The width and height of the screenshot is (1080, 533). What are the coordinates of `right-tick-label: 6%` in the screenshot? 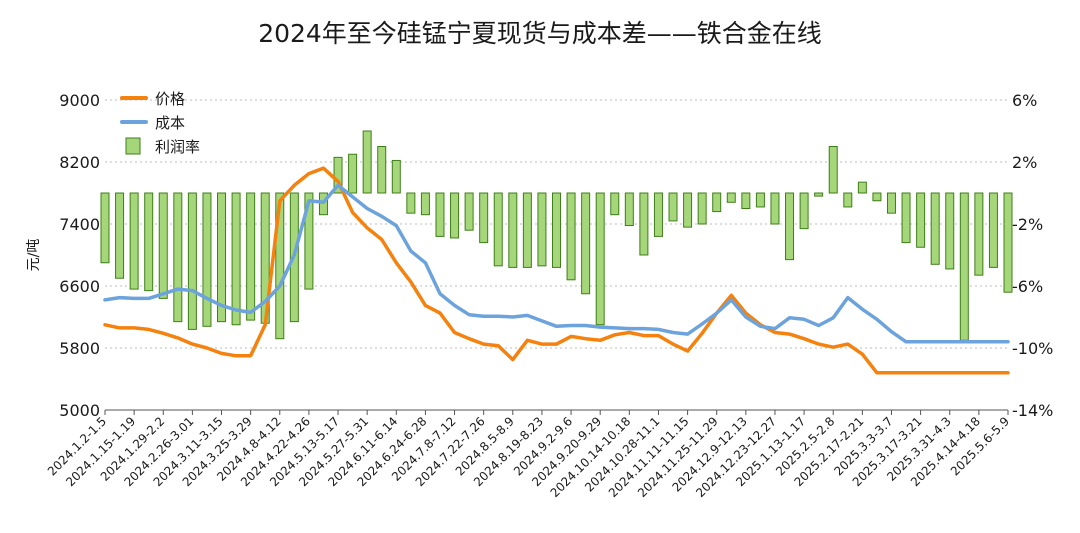 It's located at (1024, 100).